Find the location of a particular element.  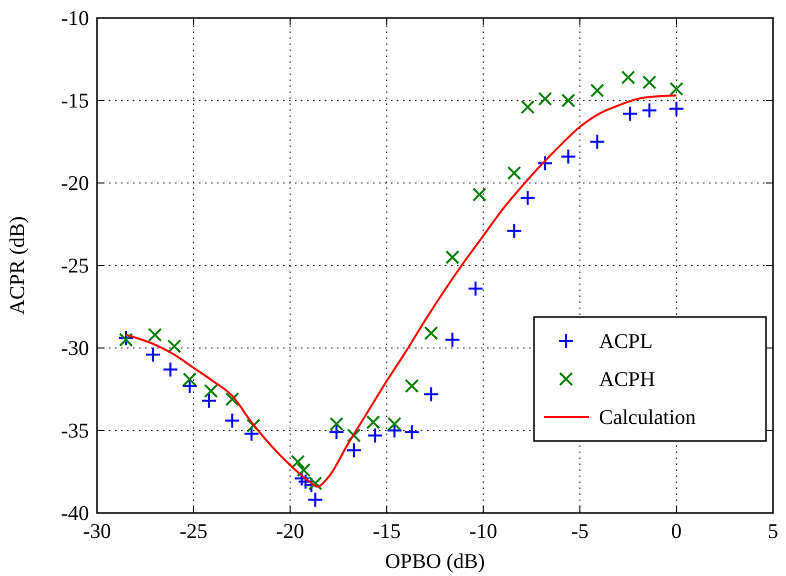

y-tick-label: -15 is located at coordinates (75, 100).